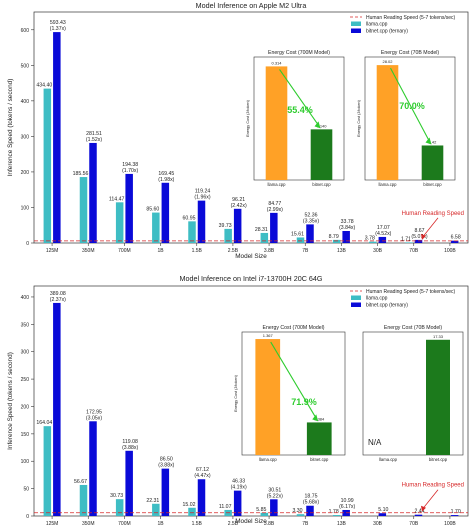  What do you see at coordinates (10, 401) in the screenshot?
I see `y-axis-label: Inference Speed (tokens / second)` at bounding box center [10, 401].